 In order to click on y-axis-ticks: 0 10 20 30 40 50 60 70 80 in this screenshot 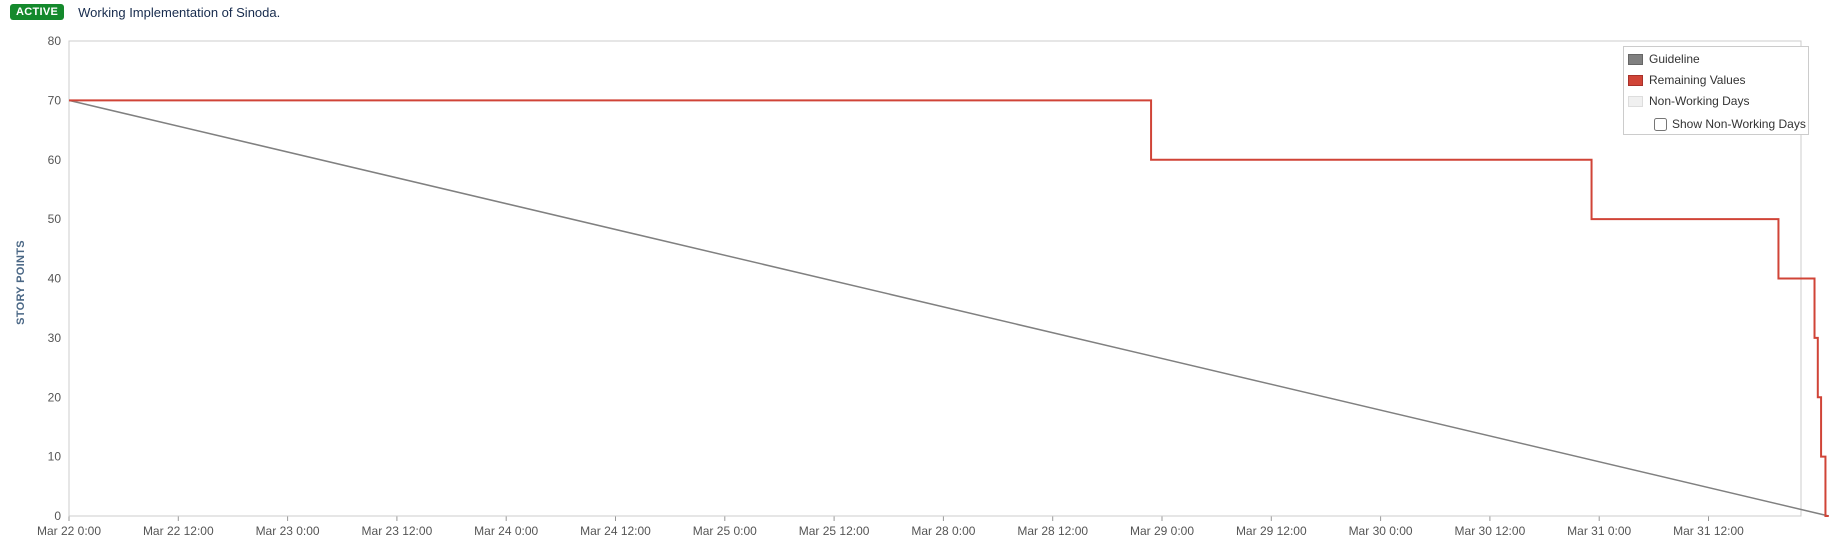, I will do `click(55, 278)`.